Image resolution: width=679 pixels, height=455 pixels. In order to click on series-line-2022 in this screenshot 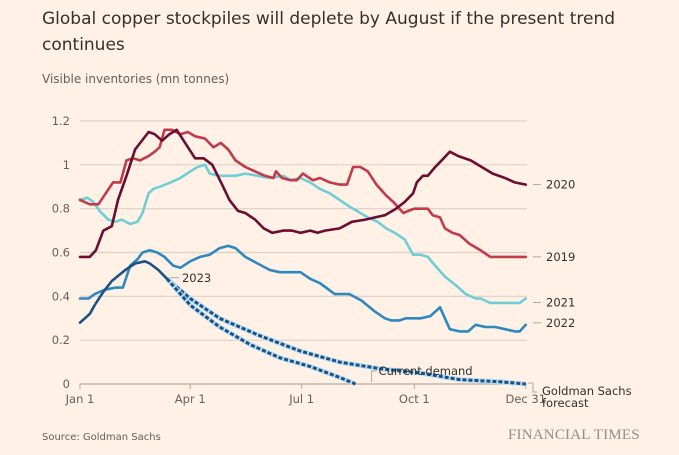, I will do `click(303, 288)`.